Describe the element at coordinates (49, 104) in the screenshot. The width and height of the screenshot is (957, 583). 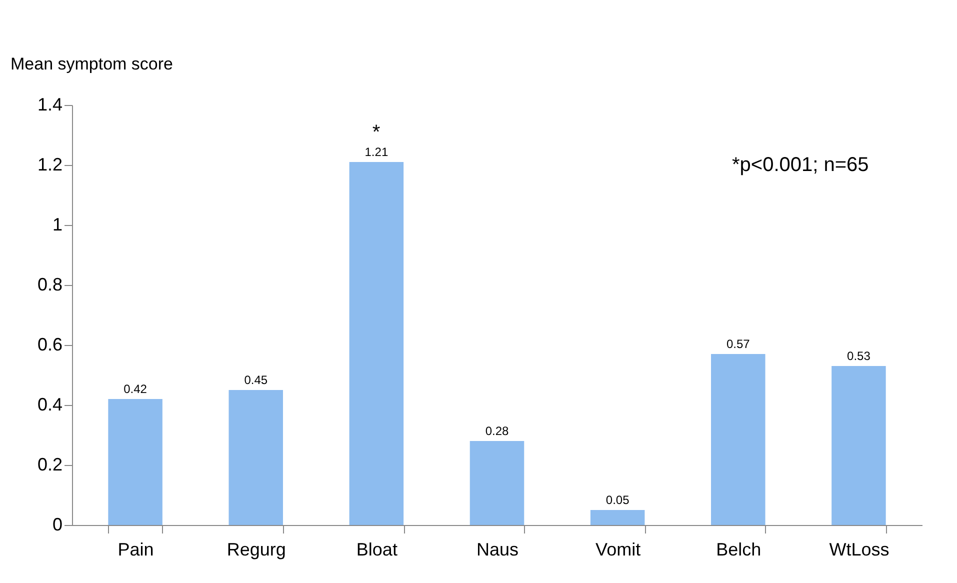
I see `y-tick-label: 1.4` at that location.